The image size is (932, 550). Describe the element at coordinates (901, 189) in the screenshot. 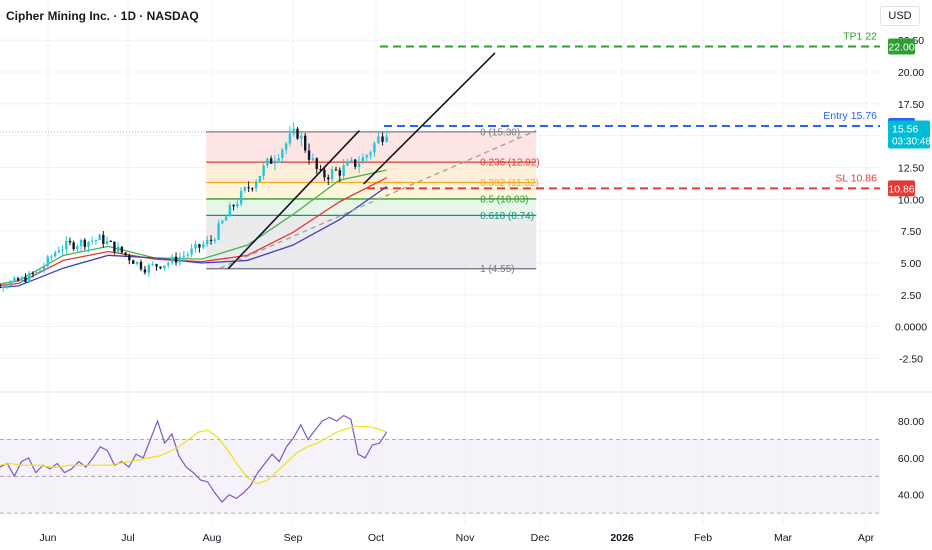

I see `price-tag-label: 10.86` at that location.